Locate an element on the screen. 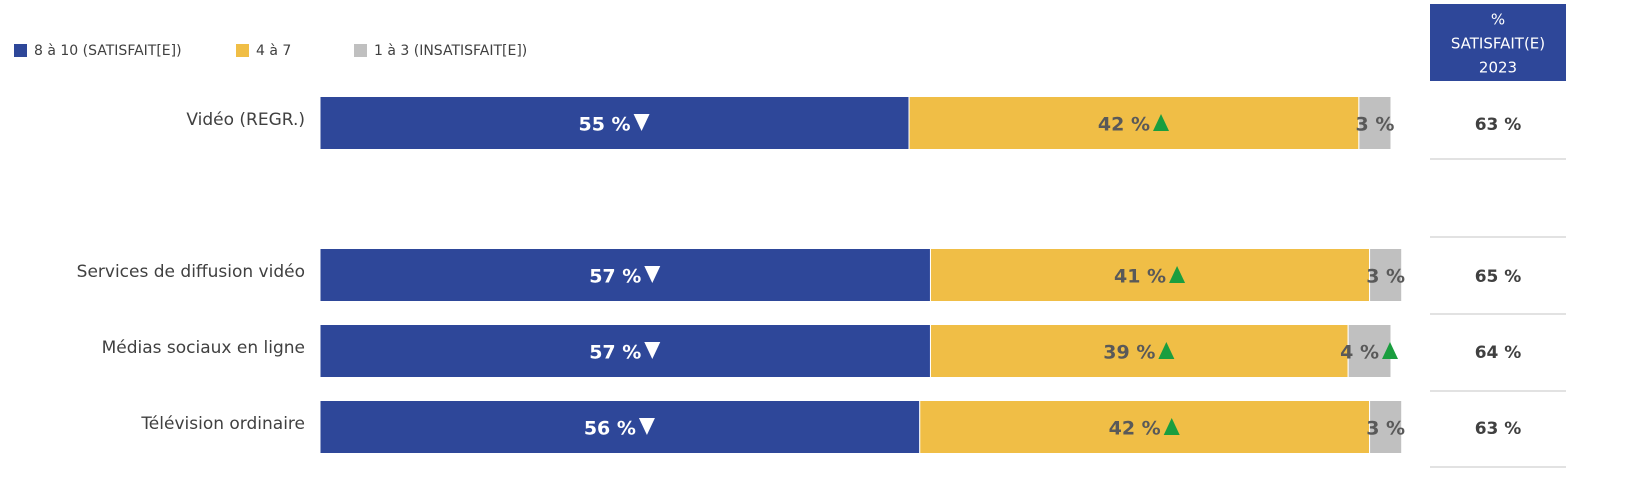  legend-label: 1 à 3 (INSATISFAIT[E]) is located at coordinates (450, 51).